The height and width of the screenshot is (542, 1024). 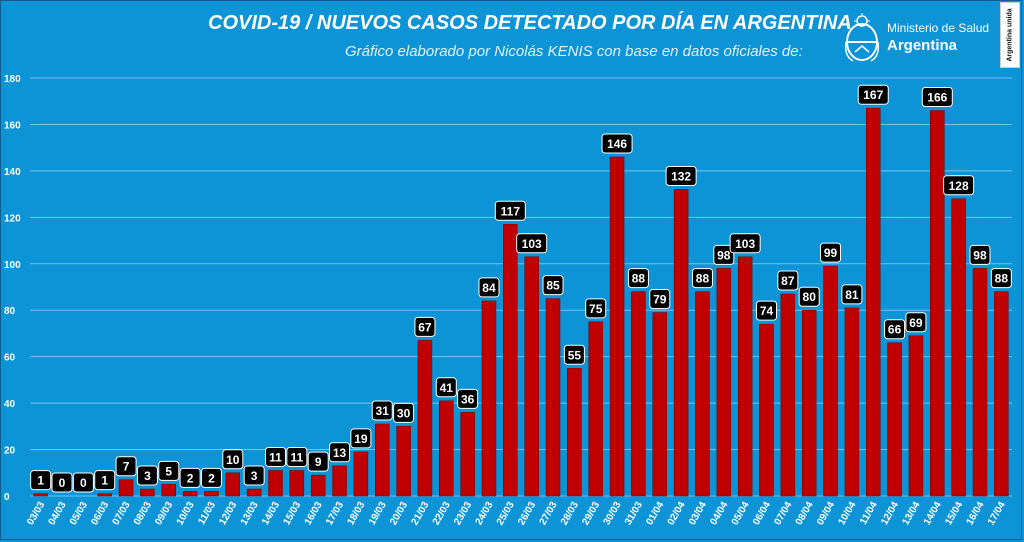 What do you see at coordinates (275, 457) in the screenshot?
I see `data-label: 11` at bounding box center [275, 457].